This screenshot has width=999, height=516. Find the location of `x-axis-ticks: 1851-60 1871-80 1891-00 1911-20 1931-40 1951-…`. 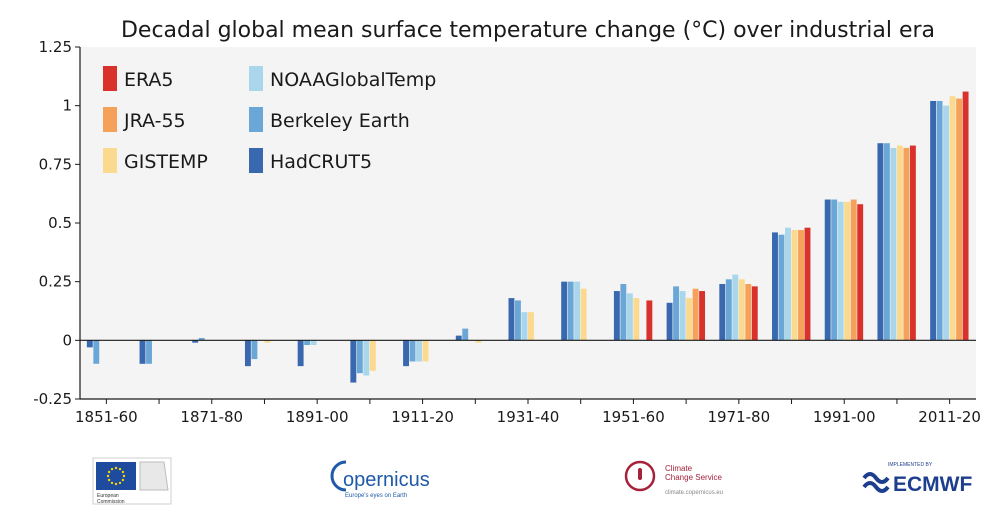

x-axis-ticks: 1851-60 1871-80 1891-00 1911-20 1931-40 1951-… is located at coordinates (528, 412).